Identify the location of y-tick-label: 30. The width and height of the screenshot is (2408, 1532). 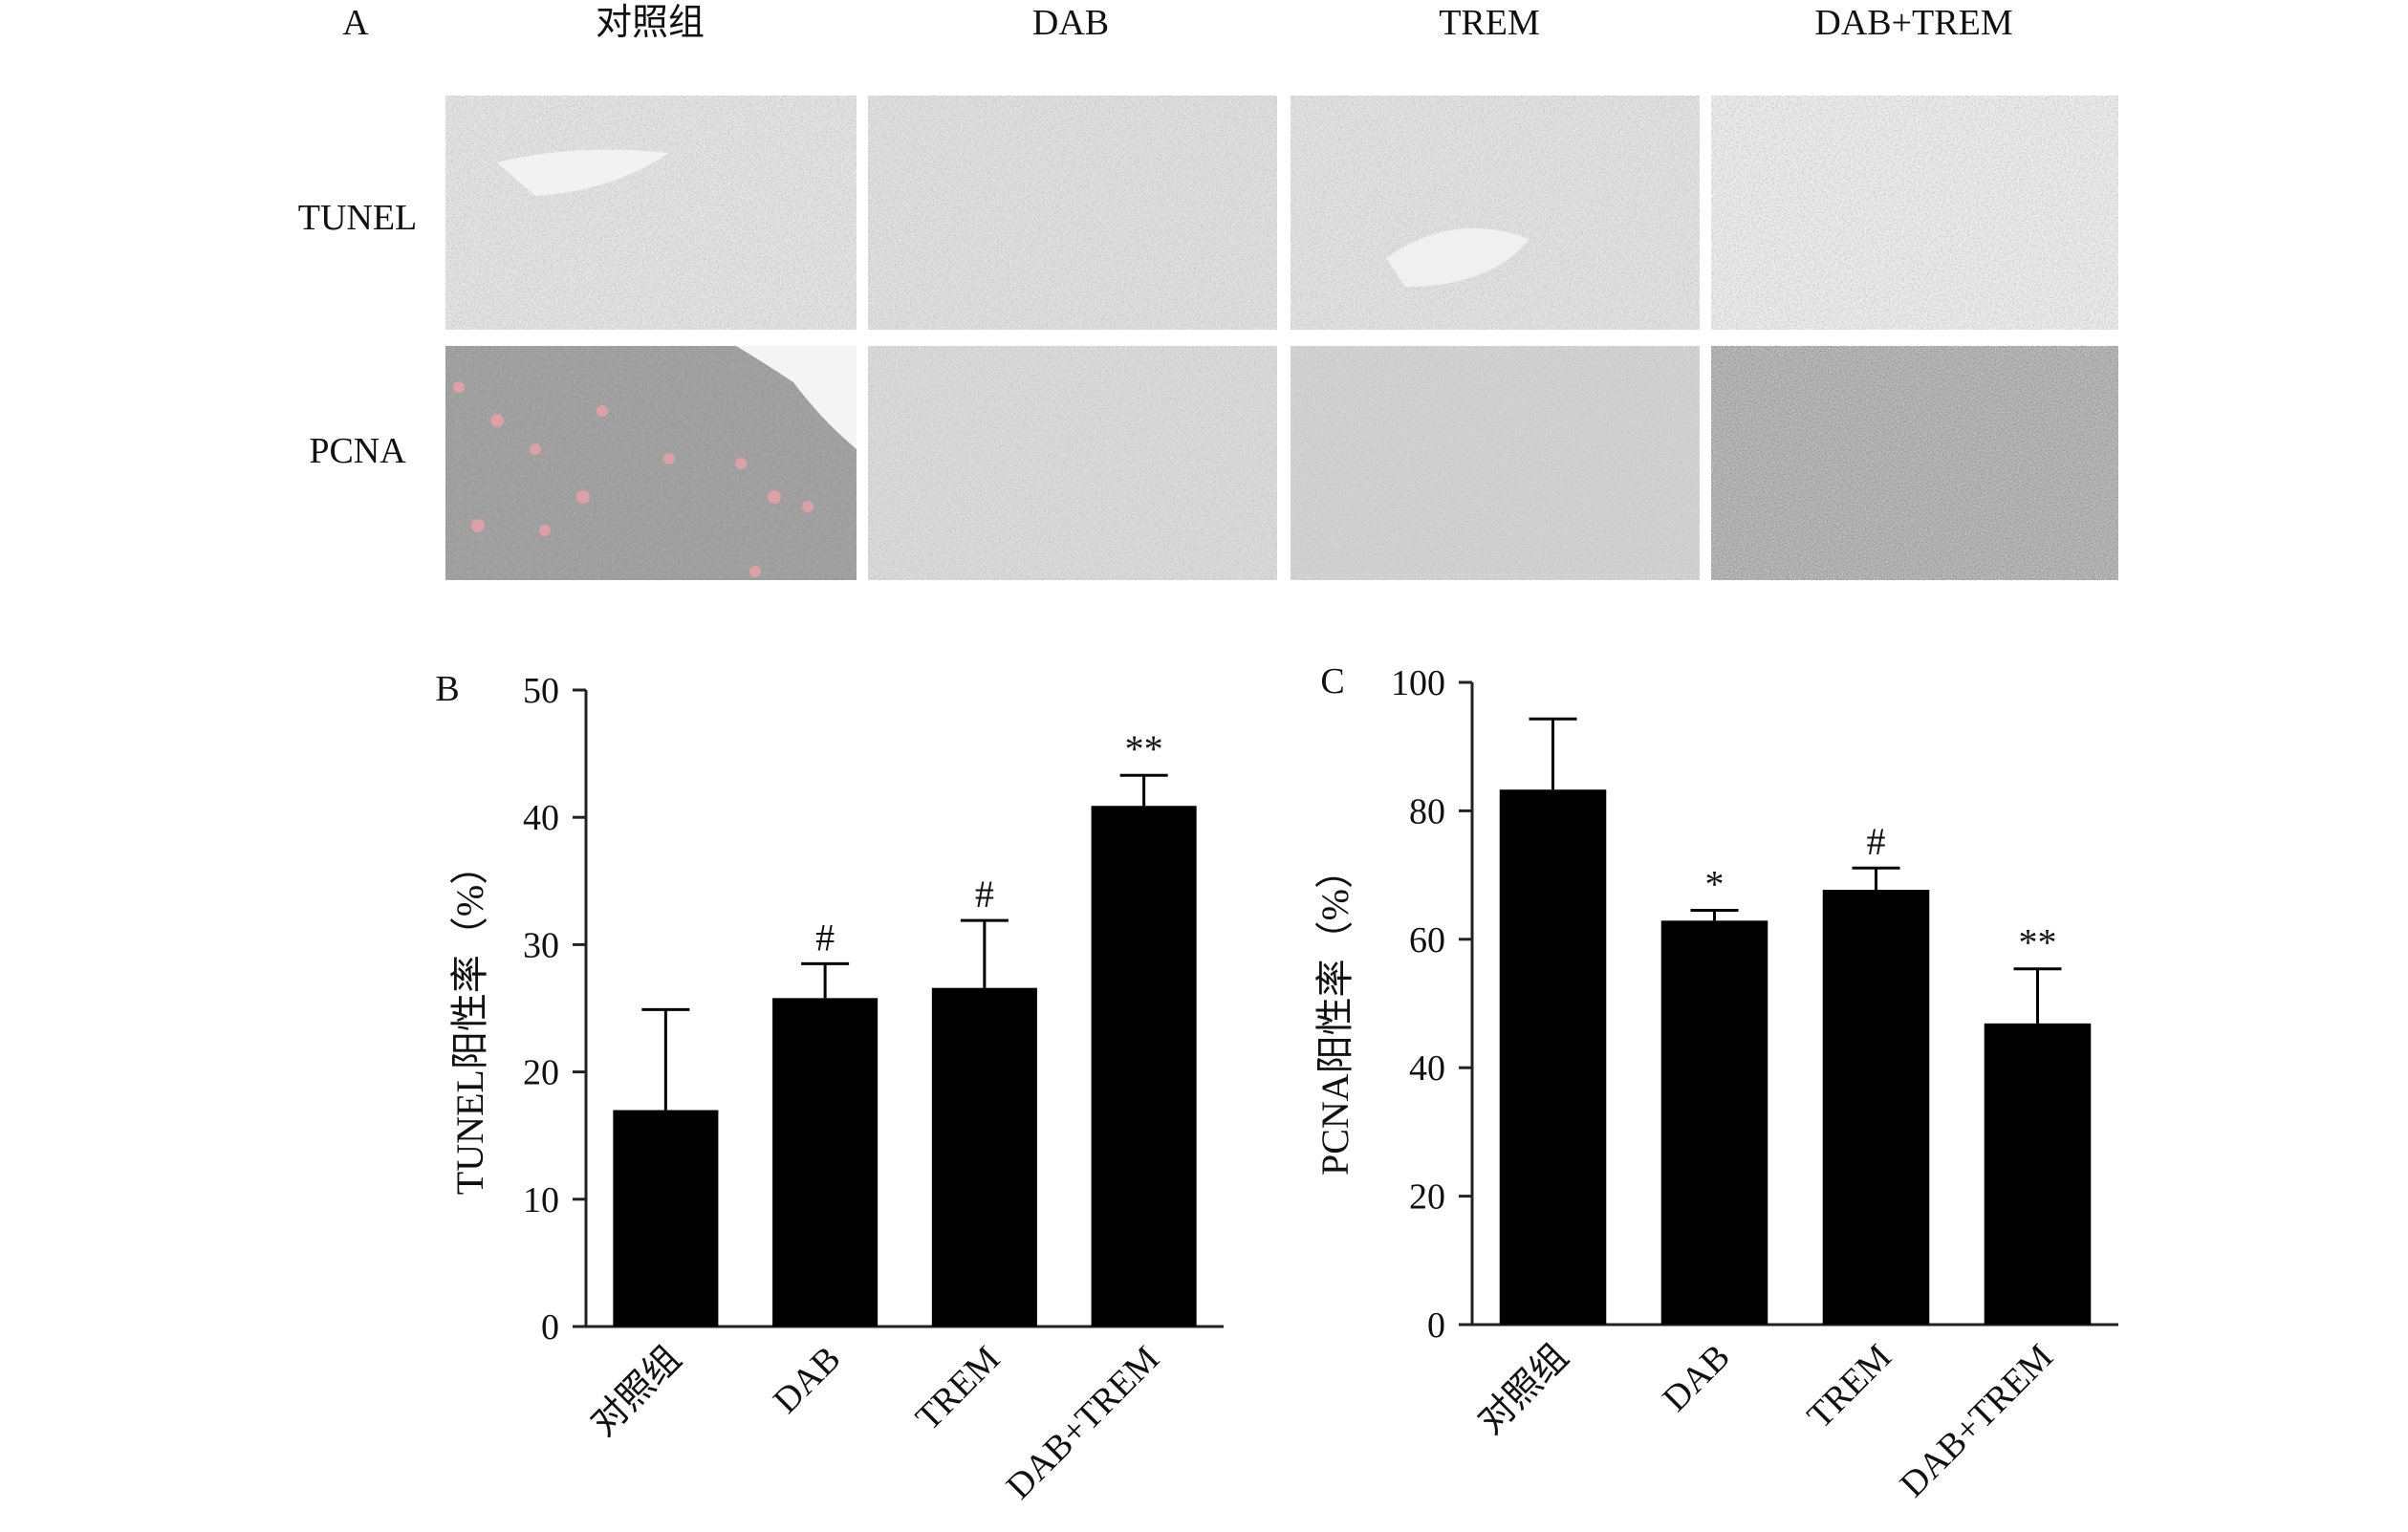
(541, 945).